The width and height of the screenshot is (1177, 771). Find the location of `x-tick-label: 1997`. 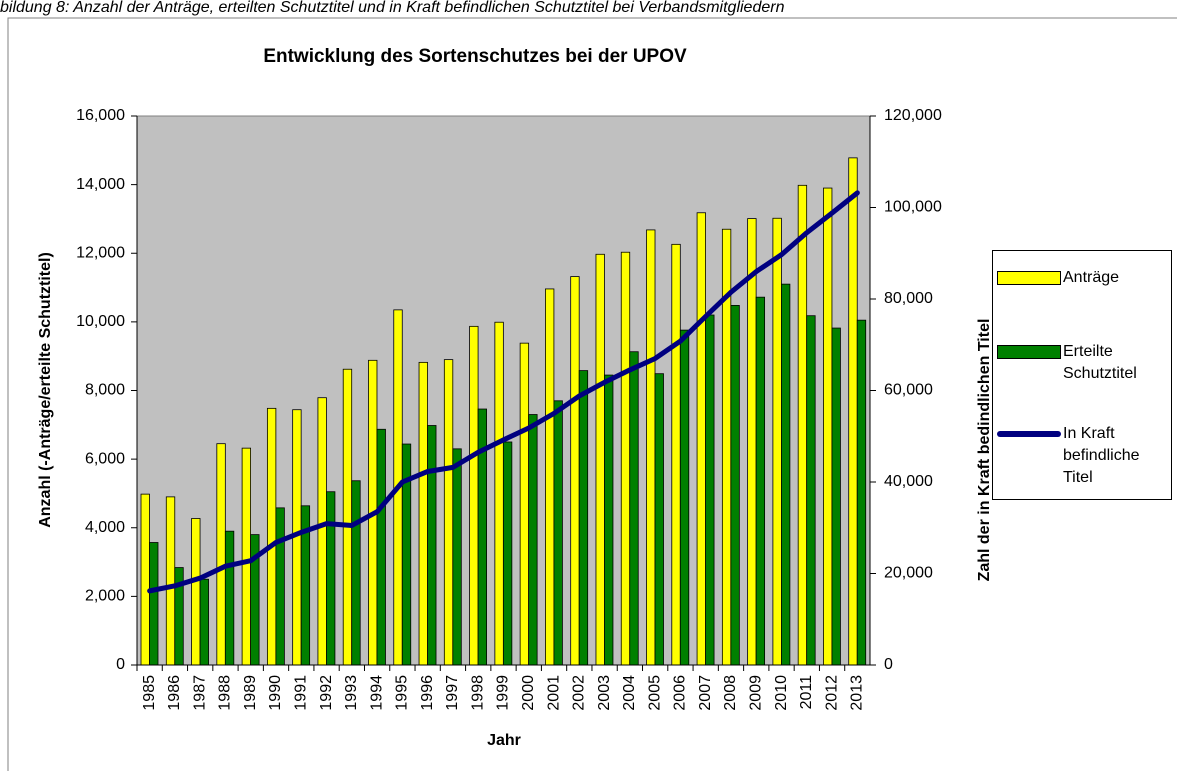

x-tick-label: 1997 is located at coordinates (452, 693).